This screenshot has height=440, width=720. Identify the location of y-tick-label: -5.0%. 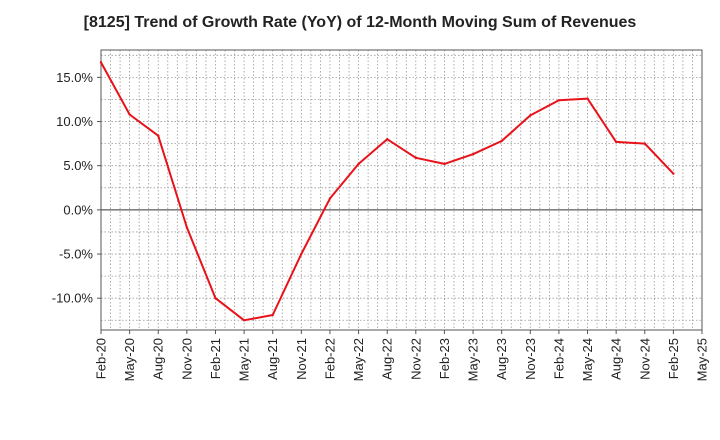
(76, 254).